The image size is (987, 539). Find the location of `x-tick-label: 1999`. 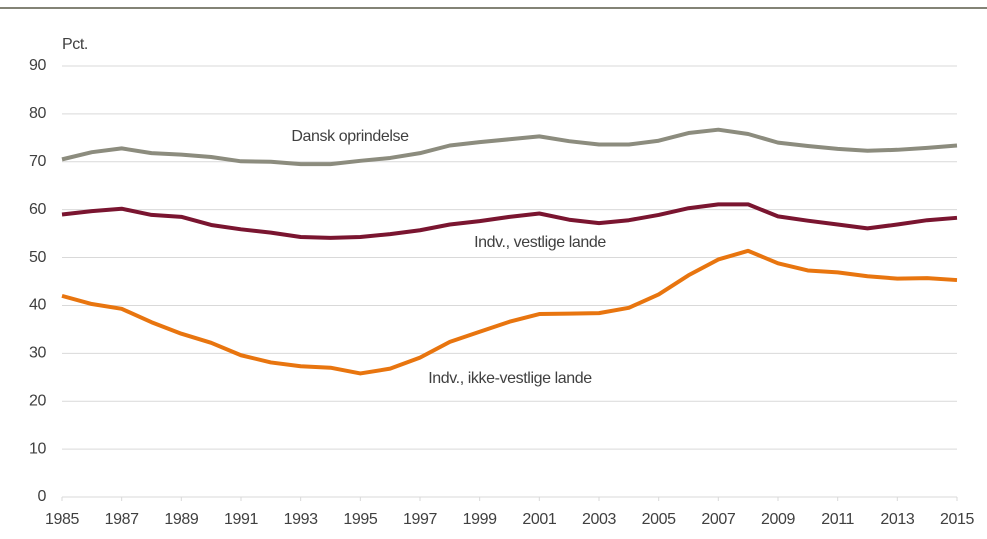

x-tick-label: 1999 is located at coordinates (480, 519).